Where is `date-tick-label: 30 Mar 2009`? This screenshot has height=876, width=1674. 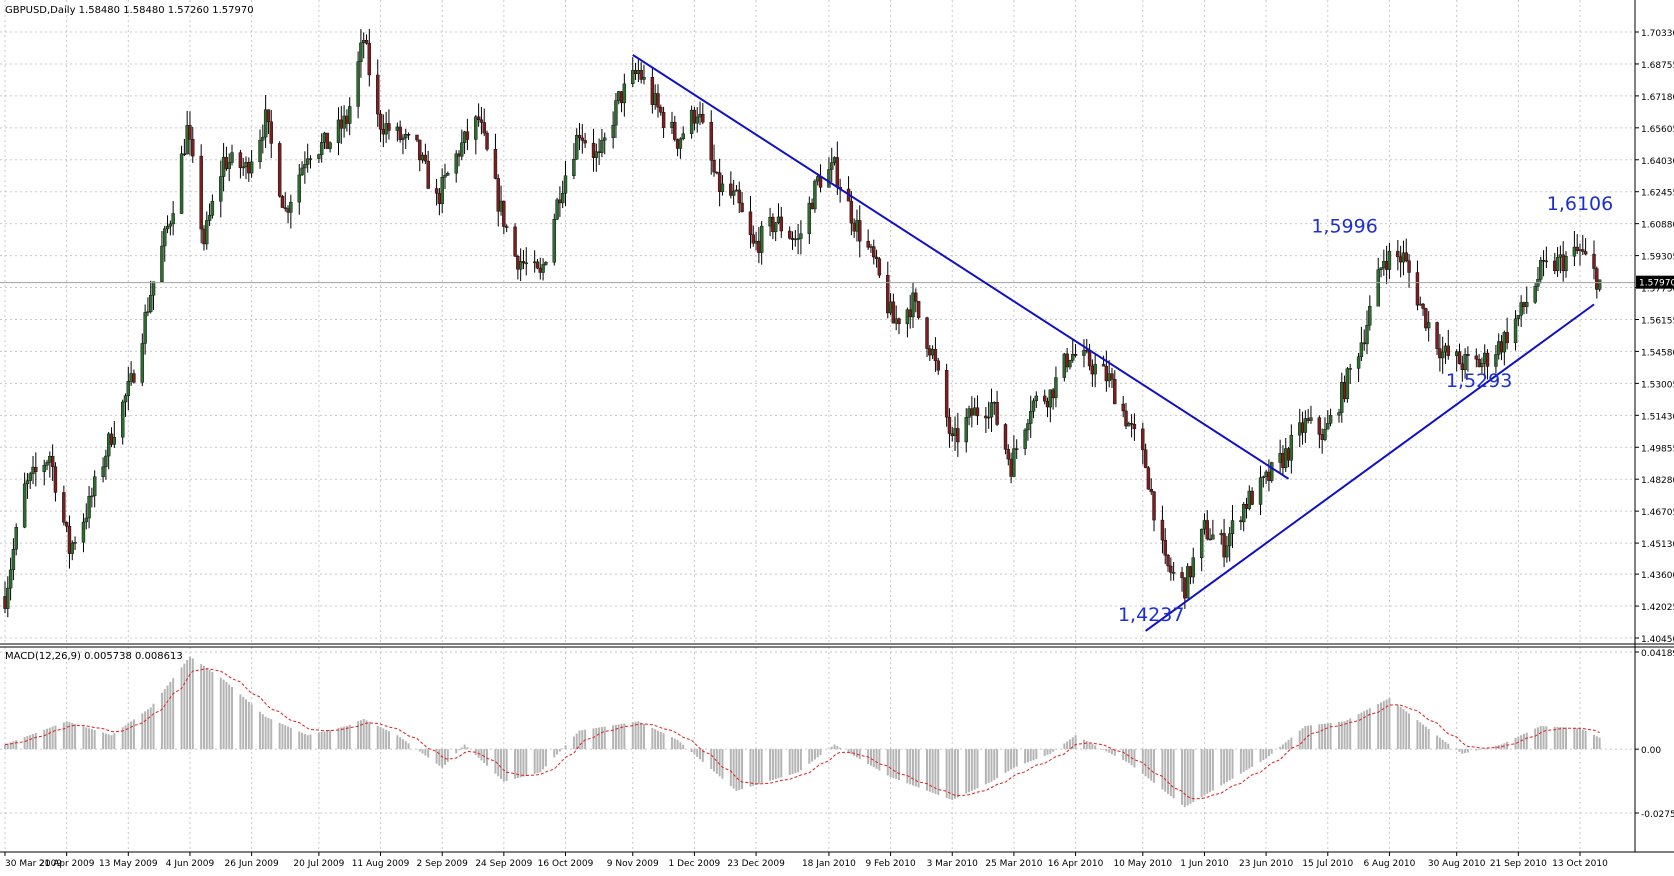
date-tick-label: 30 Mar 2009 is located at coordinates (33, 864).